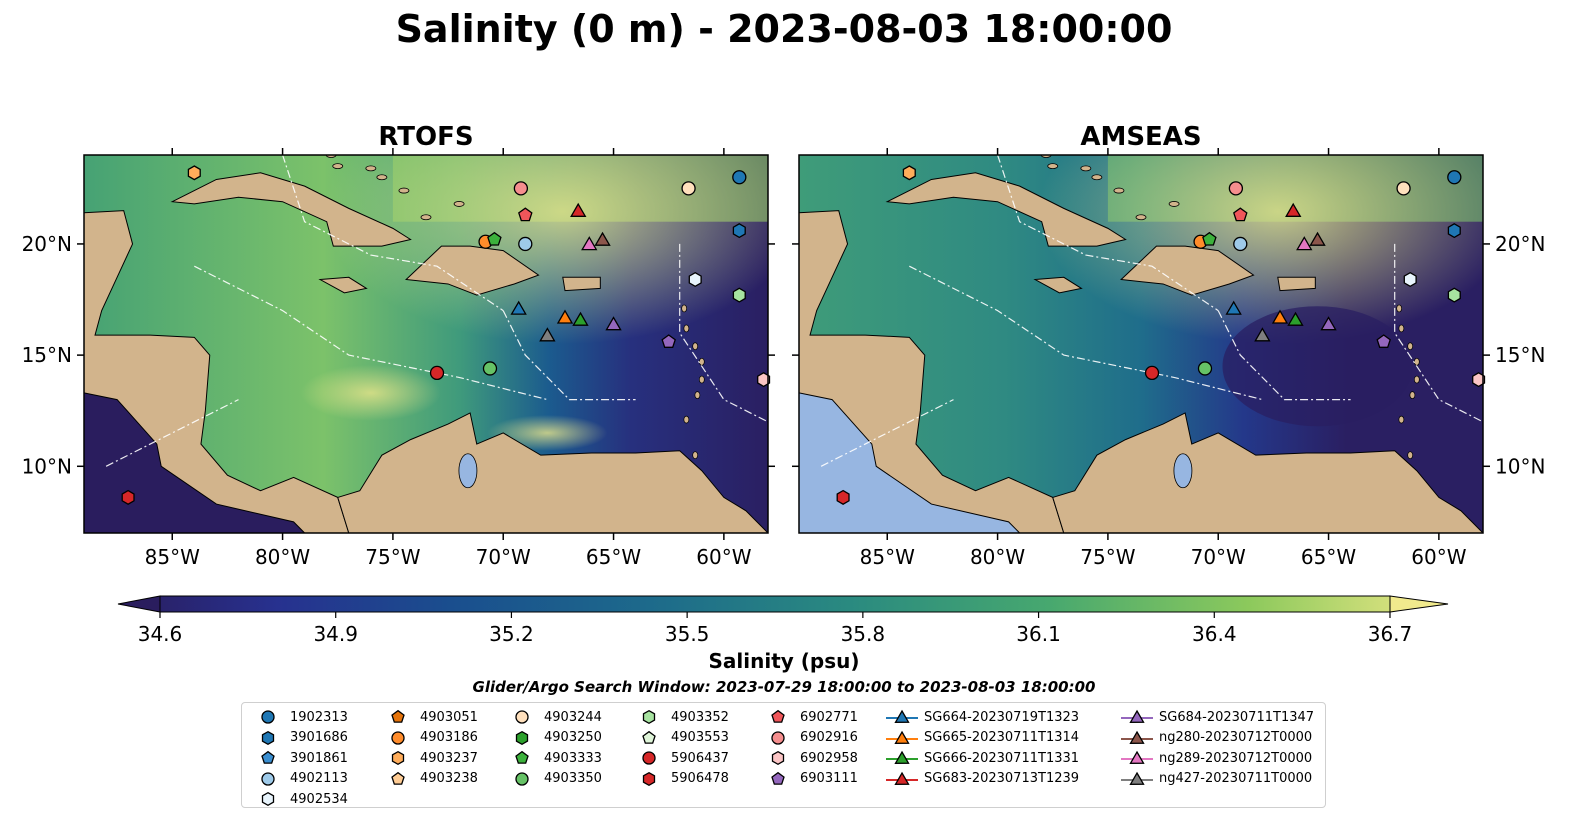 This screenshot has height=827, width=1577. I want to click on legend-column: 4903051 4903186 4903237 4903238, so click(429, 748).